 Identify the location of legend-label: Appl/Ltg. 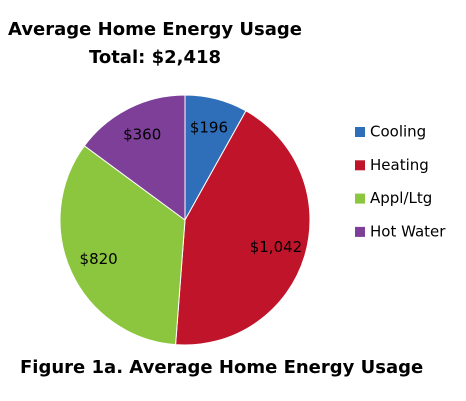
(401, 198).